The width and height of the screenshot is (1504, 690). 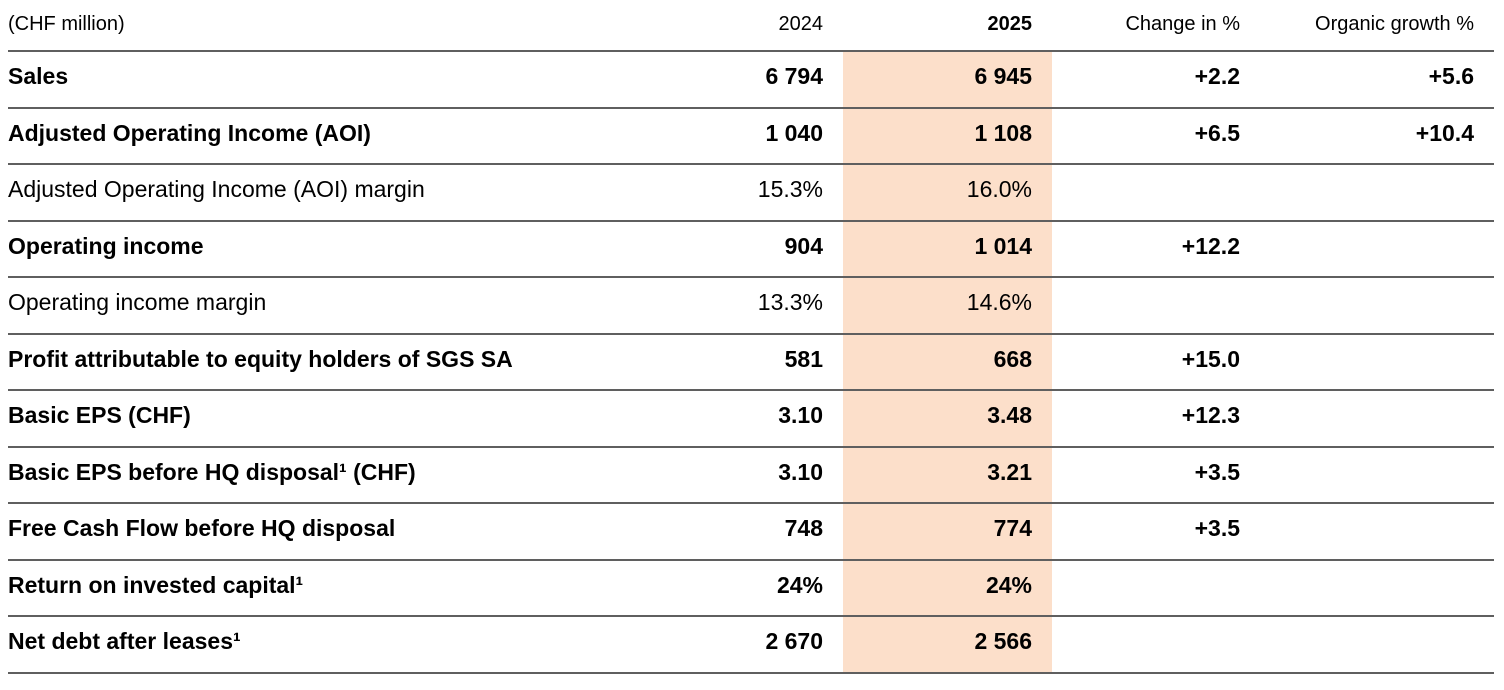 What do you see at coordinates (947, 531) in the screenshot?
I see `value-2025: 774` at bounding box center [947, 531].